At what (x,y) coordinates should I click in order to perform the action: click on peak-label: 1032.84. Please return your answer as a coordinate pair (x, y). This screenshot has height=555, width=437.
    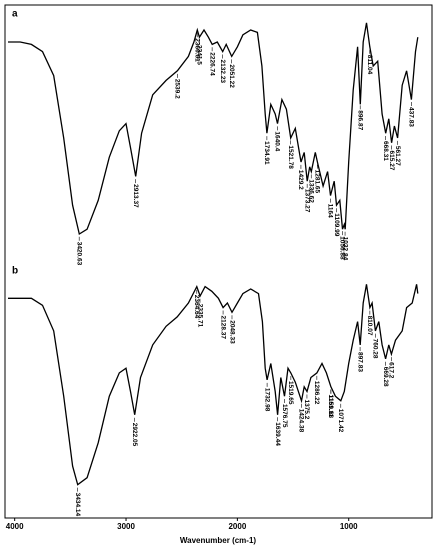
    Looking at the image, I should click on (344, 249).